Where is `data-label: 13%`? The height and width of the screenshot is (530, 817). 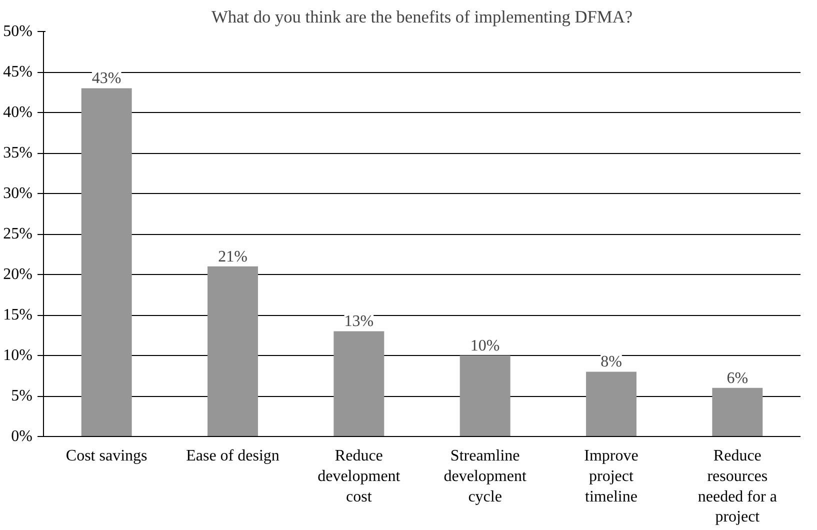
data-label: 13% is located at coordinates (359, 321).